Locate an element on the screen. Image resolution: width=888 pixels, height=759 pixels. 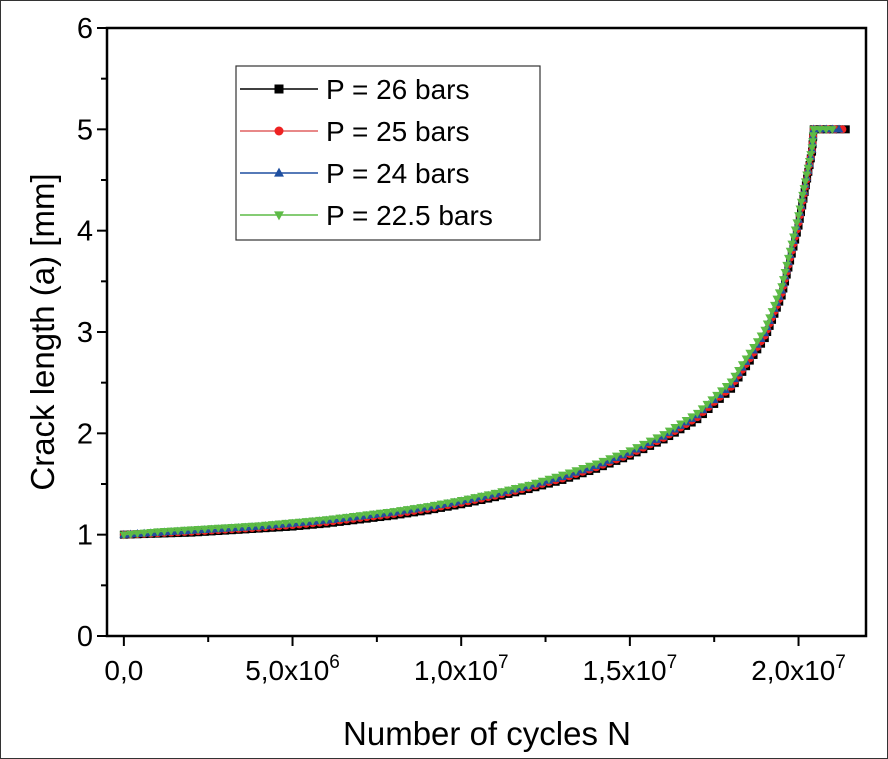
legend-item: P = 22.5 bars is located at coordinates (366, 215).